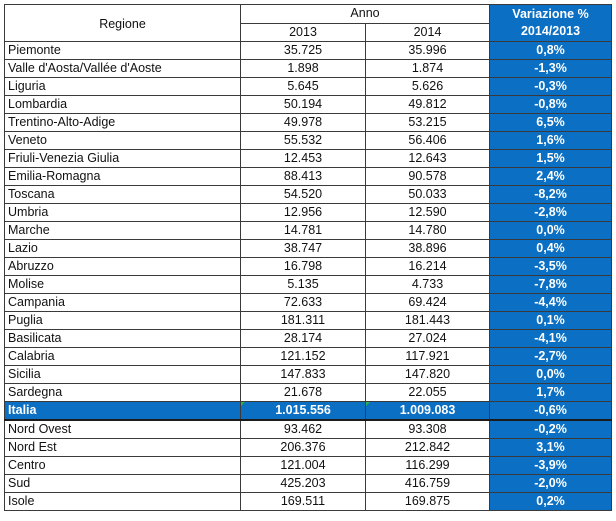 The image size is (616, 521). Describe the element at coordinates (427, 212) in the screenshot. I see `value-2014-cell: 12.590` at that location.